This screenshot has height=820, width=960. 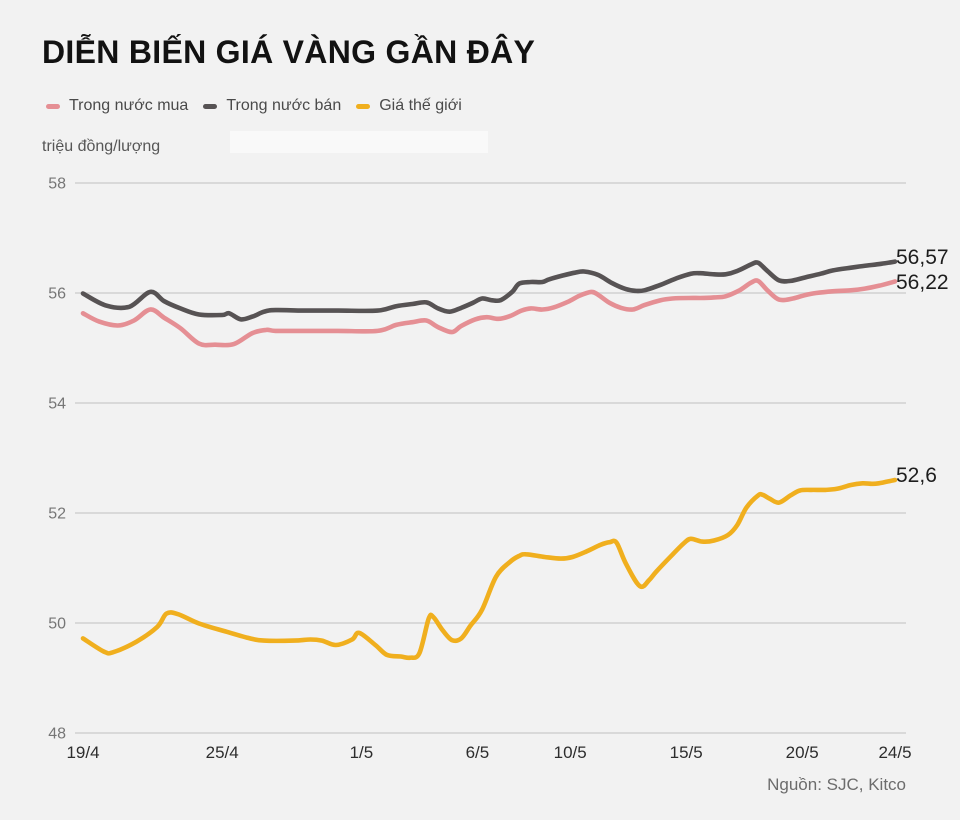 What do you see at coordinates (57, 514) in the screenshot?
I see `y-tick-label-52: 52` at bounding box center [57, 514].